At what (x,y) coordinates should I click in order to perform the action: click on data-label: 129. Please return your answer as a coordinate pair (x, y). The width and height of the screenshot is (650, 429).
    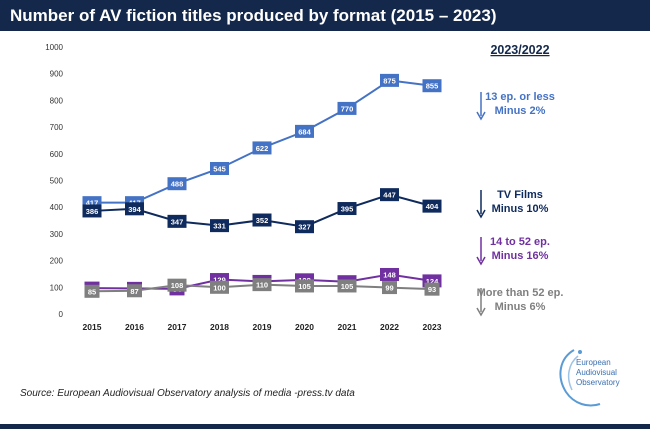
    Looking at the image, I should click on (219, 280).